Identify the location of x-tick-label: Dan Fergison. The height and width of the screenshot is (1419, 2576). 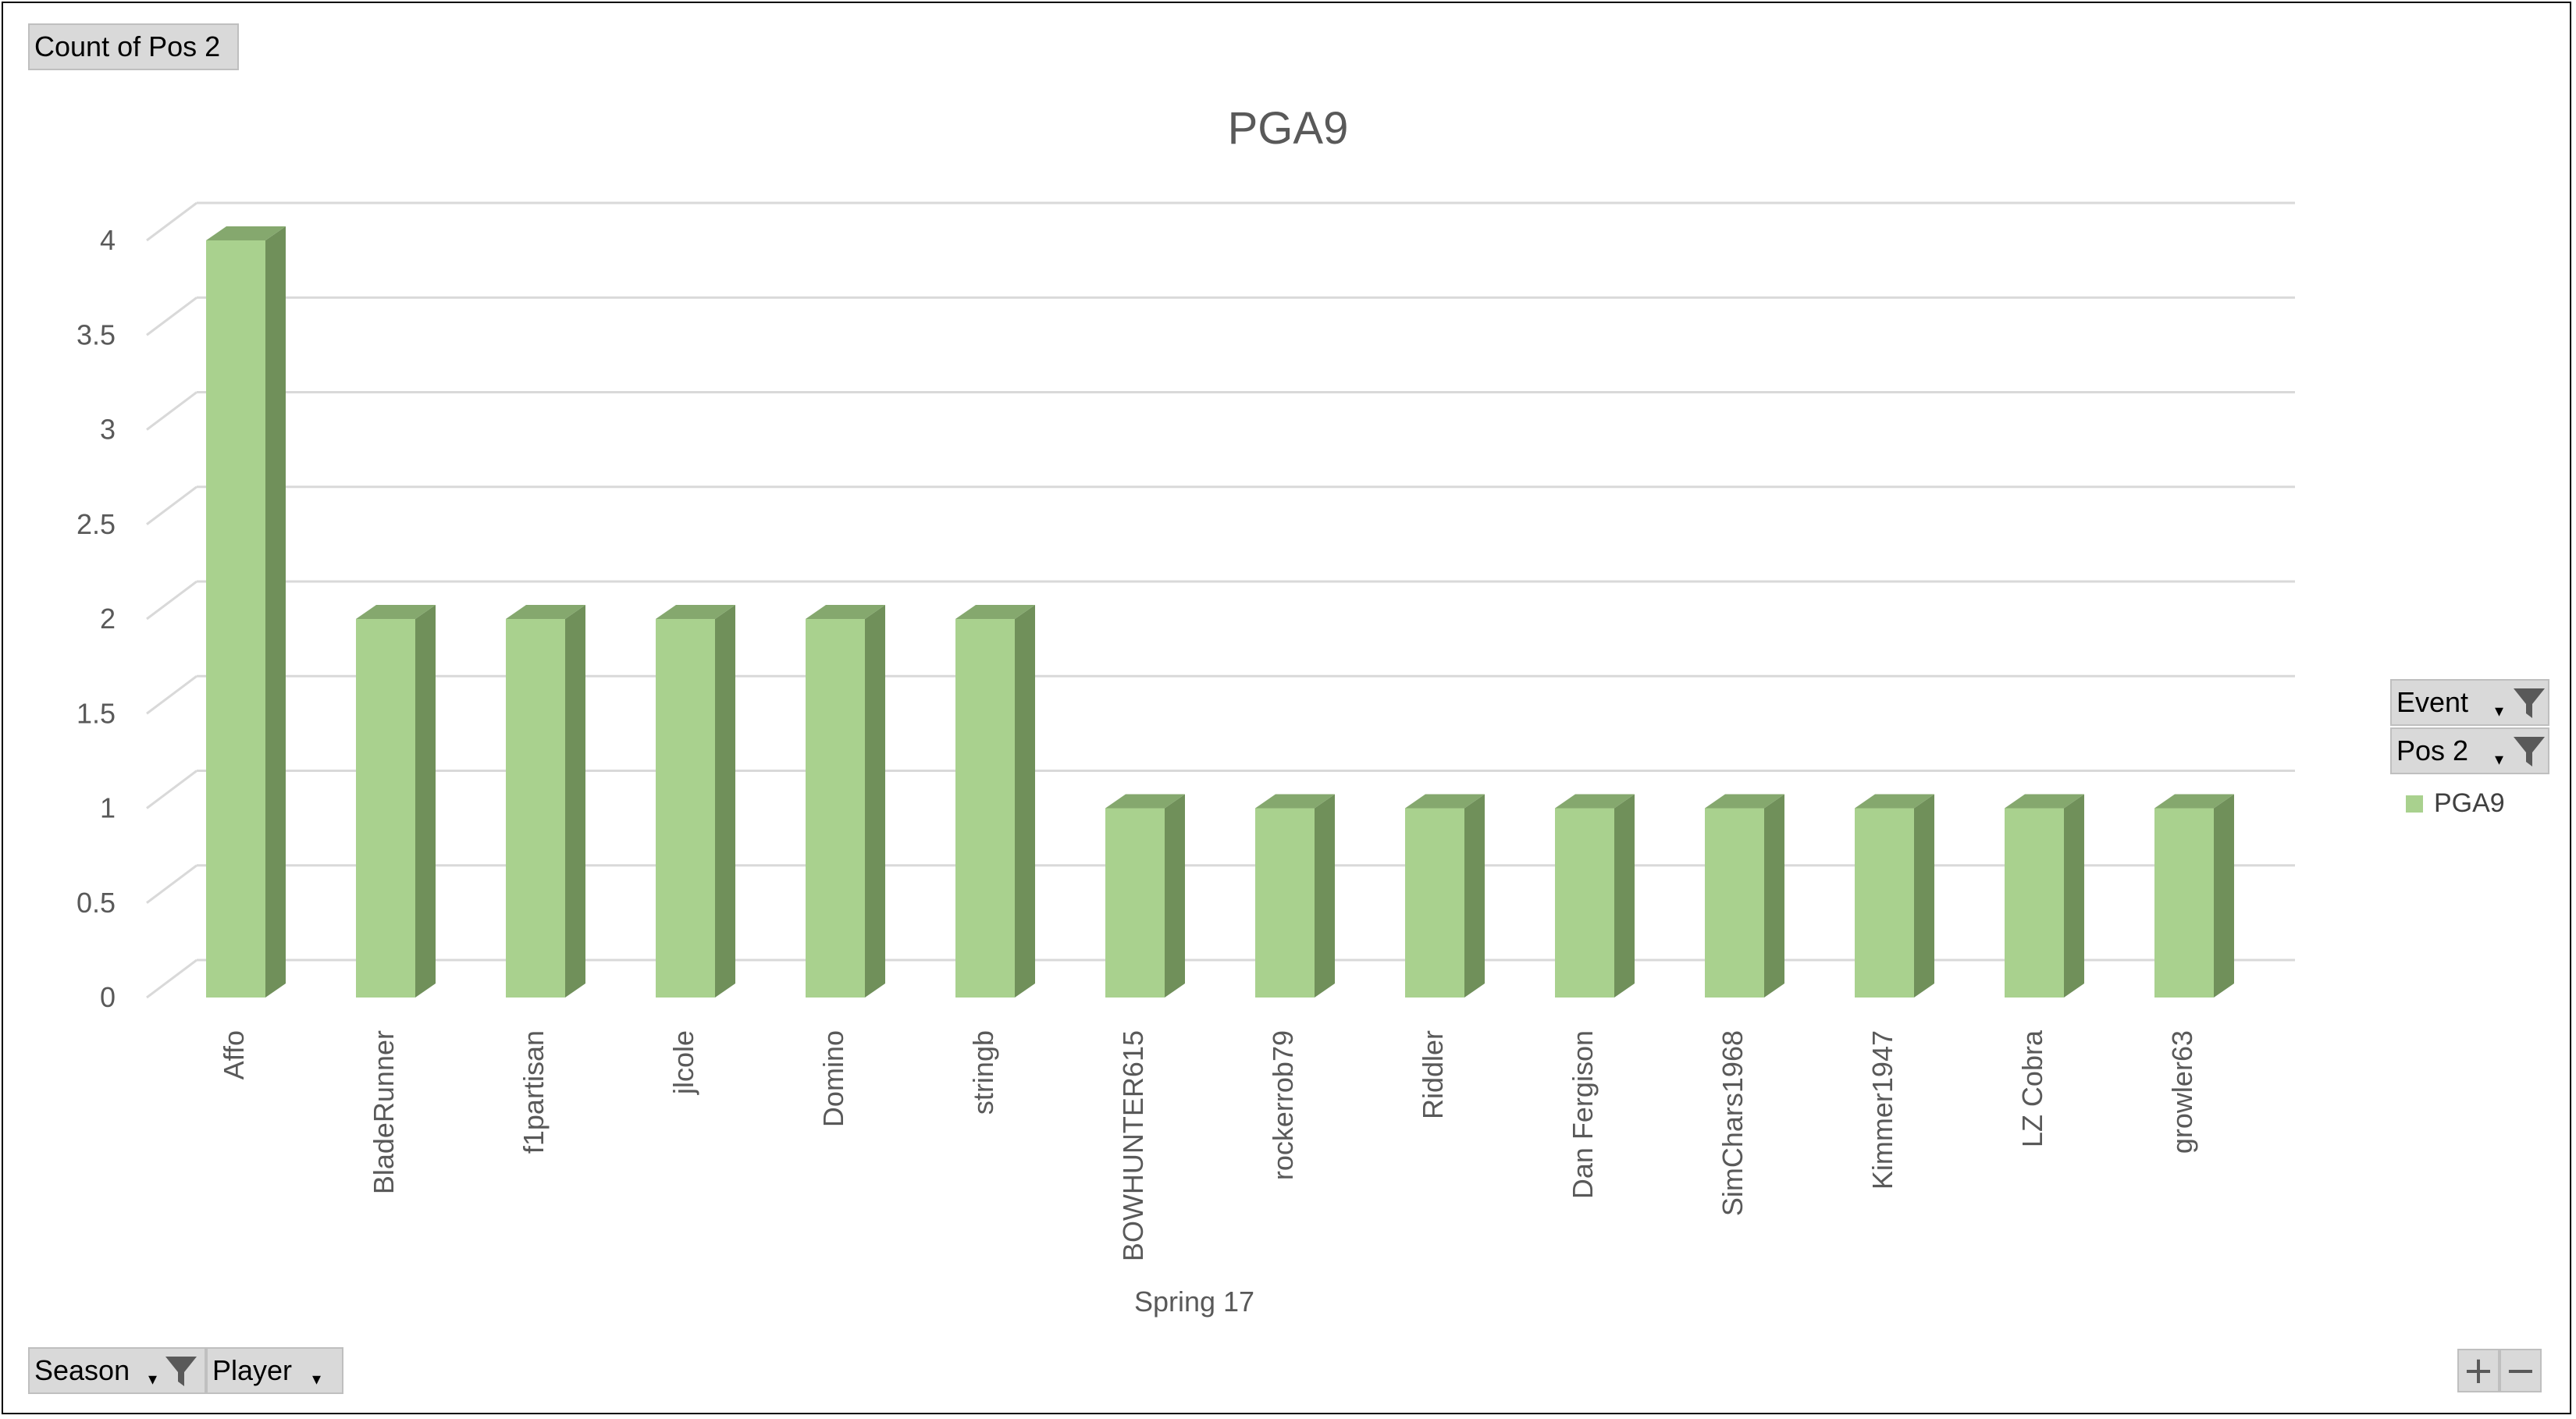
(1583, 1114).